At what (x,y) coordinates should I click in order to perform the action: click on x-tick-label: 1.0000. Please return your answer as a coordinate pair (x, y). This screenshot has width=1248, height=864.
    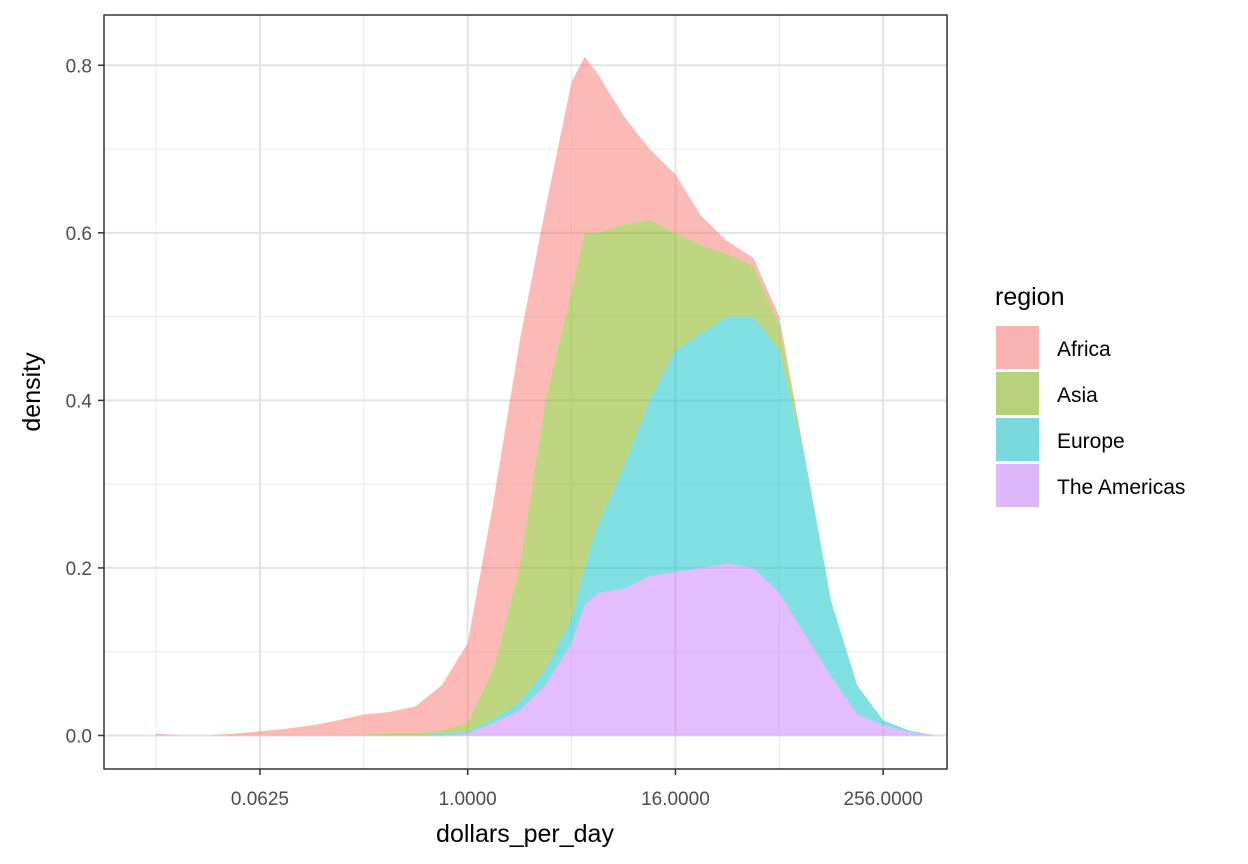
    Looking at the image, I should click on (468, 799).